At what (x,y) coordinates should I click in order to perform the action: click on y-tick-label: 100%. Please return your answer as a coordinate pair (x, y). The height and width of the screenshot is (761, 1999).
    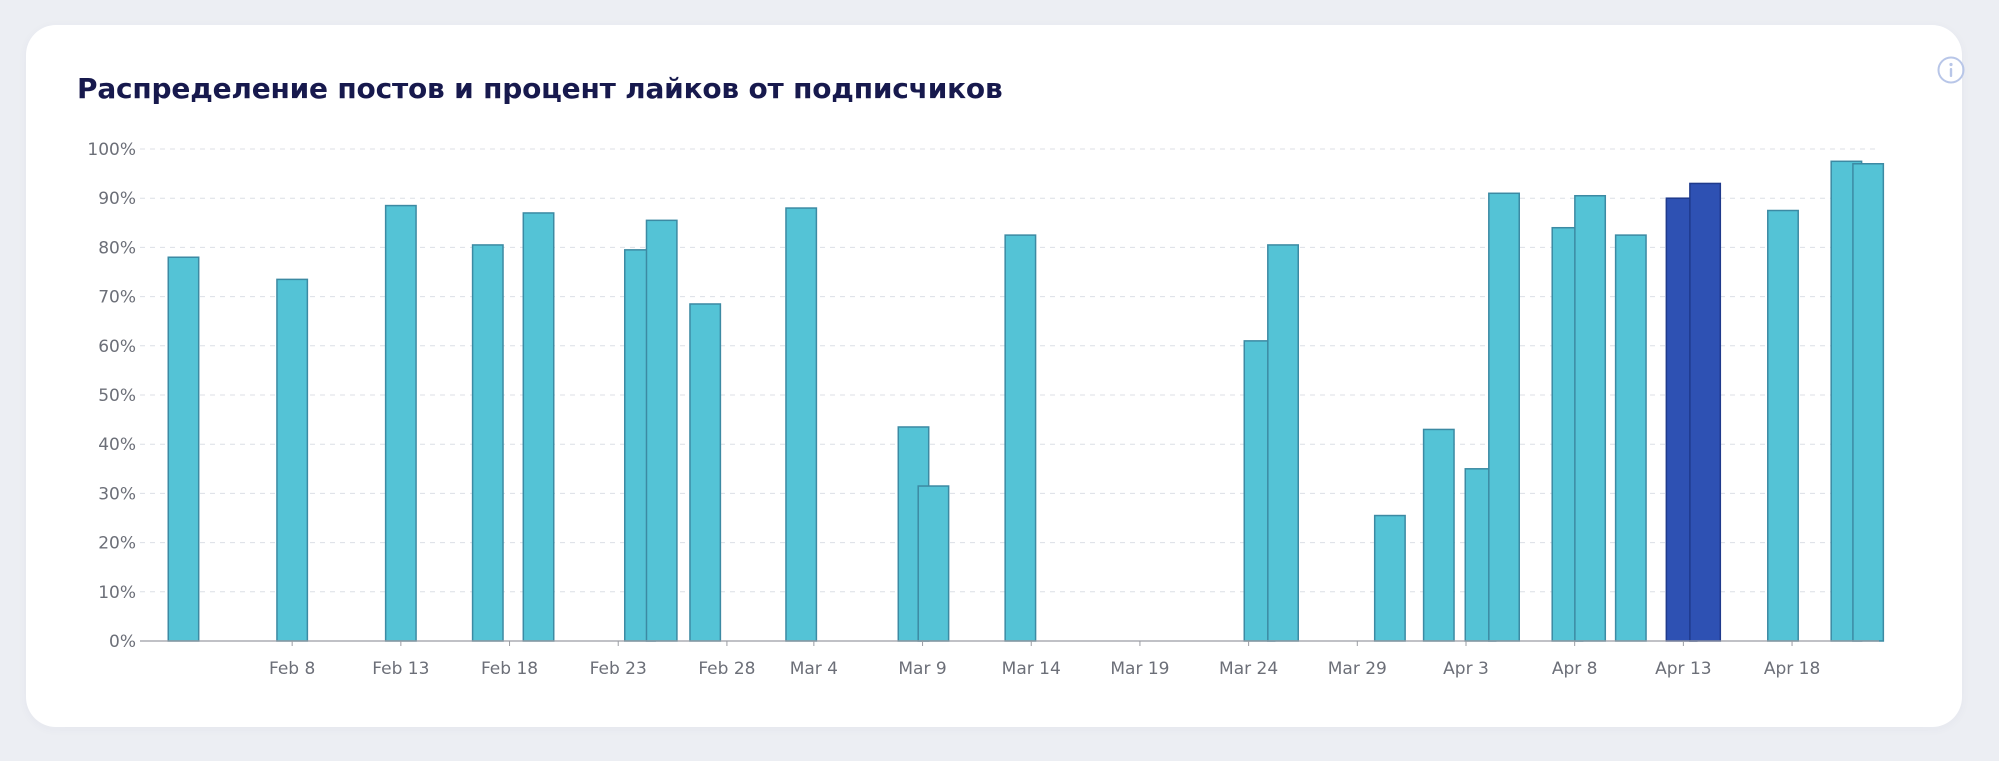
    Looking at the image, I should click on (111, 150).